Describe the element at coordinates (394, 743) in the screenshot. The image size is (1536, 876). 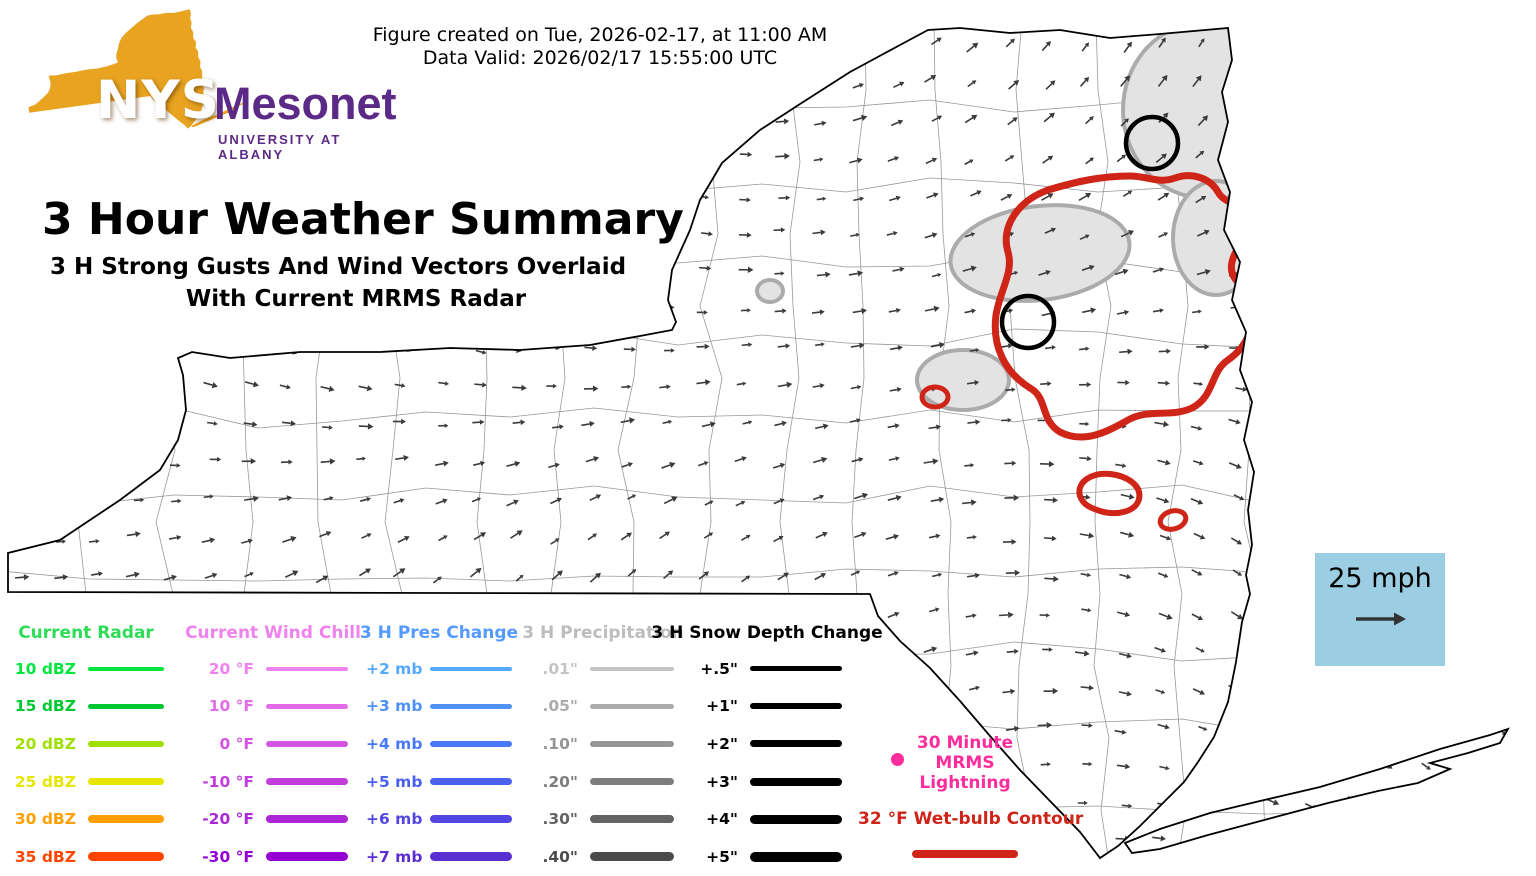
I see `legend-row-label: +4 mb` at that location.